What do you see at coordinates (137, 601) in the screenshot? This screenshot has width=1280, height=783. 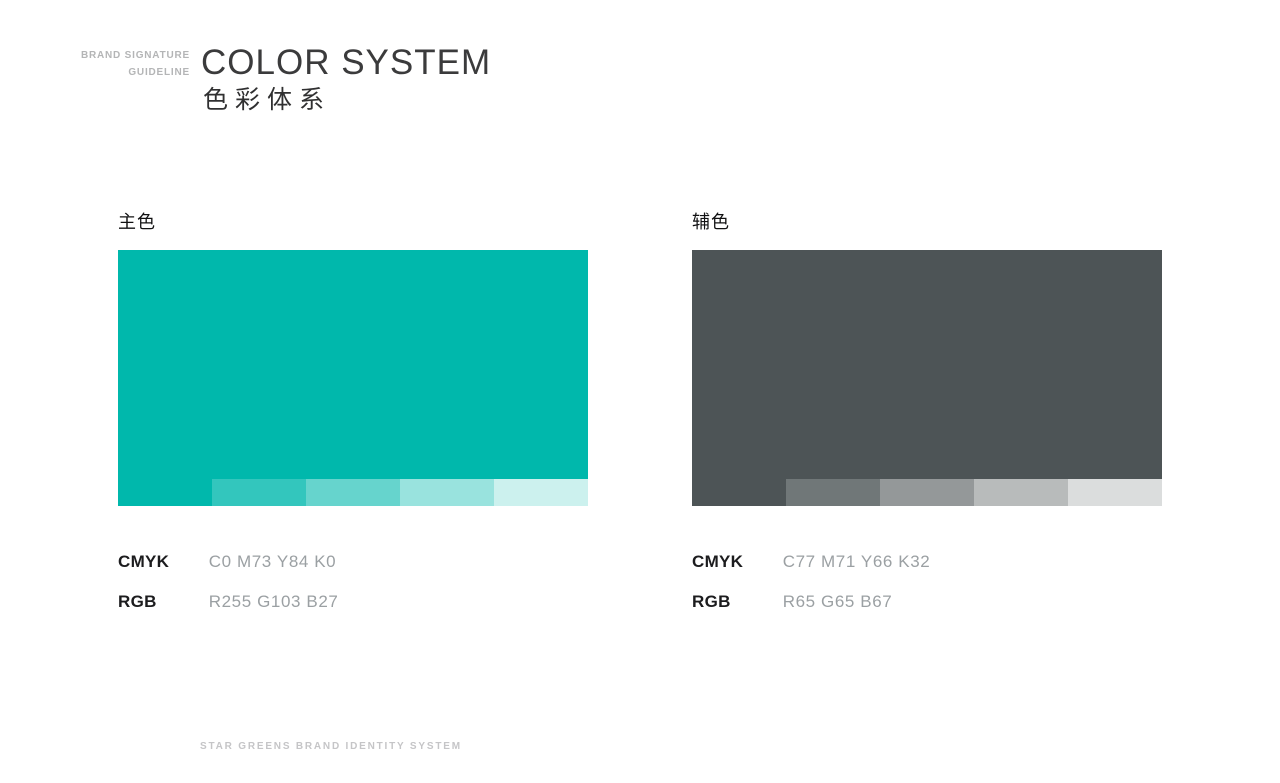 I see `primary-rgb-label: RGB` at bounding box center [137, 601].